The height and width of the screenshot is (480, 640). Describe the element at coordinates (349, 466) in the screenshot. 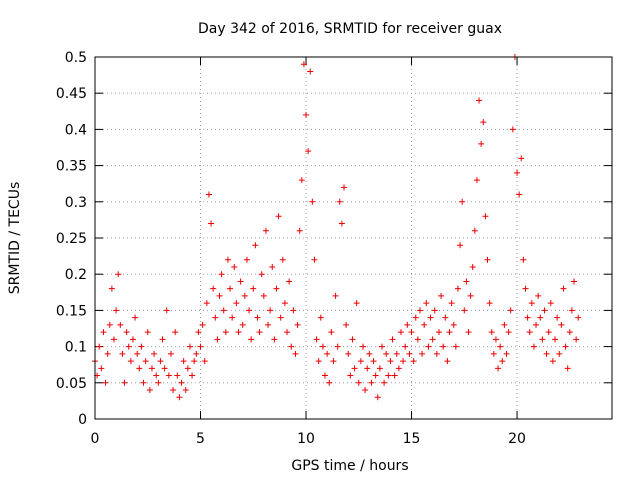

I see `x-axis-label: GPS time / hours` at that location.